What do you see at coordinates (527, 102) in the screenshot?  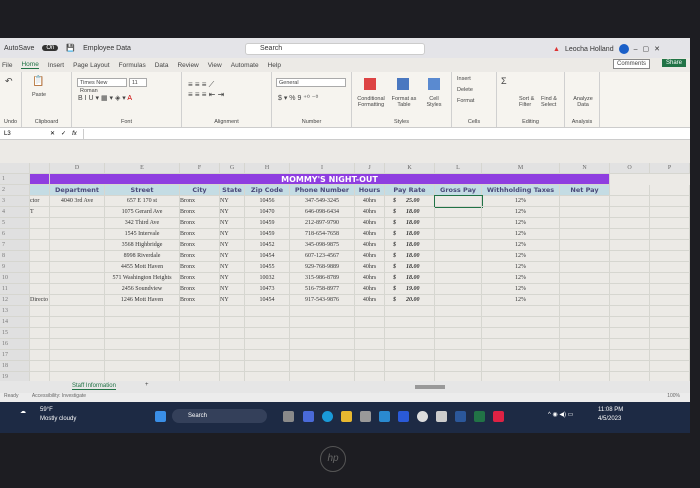 I see `sort-filter-button: Sort & Filter` at bounding box center [527, 102].